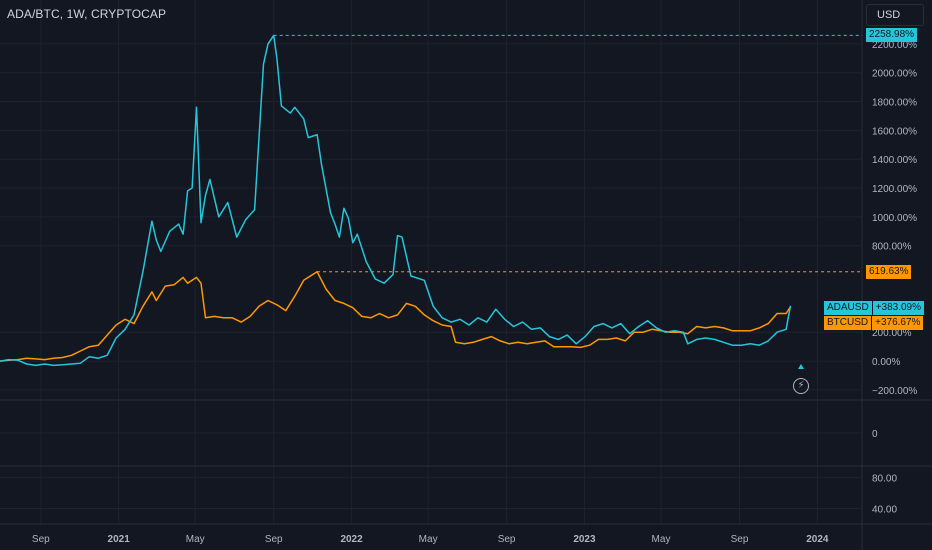  What do you see at coordinates (894, 103) in the screenshot?
I see `y-tick-label: 1800.00%` at bounding box center [894, 103].